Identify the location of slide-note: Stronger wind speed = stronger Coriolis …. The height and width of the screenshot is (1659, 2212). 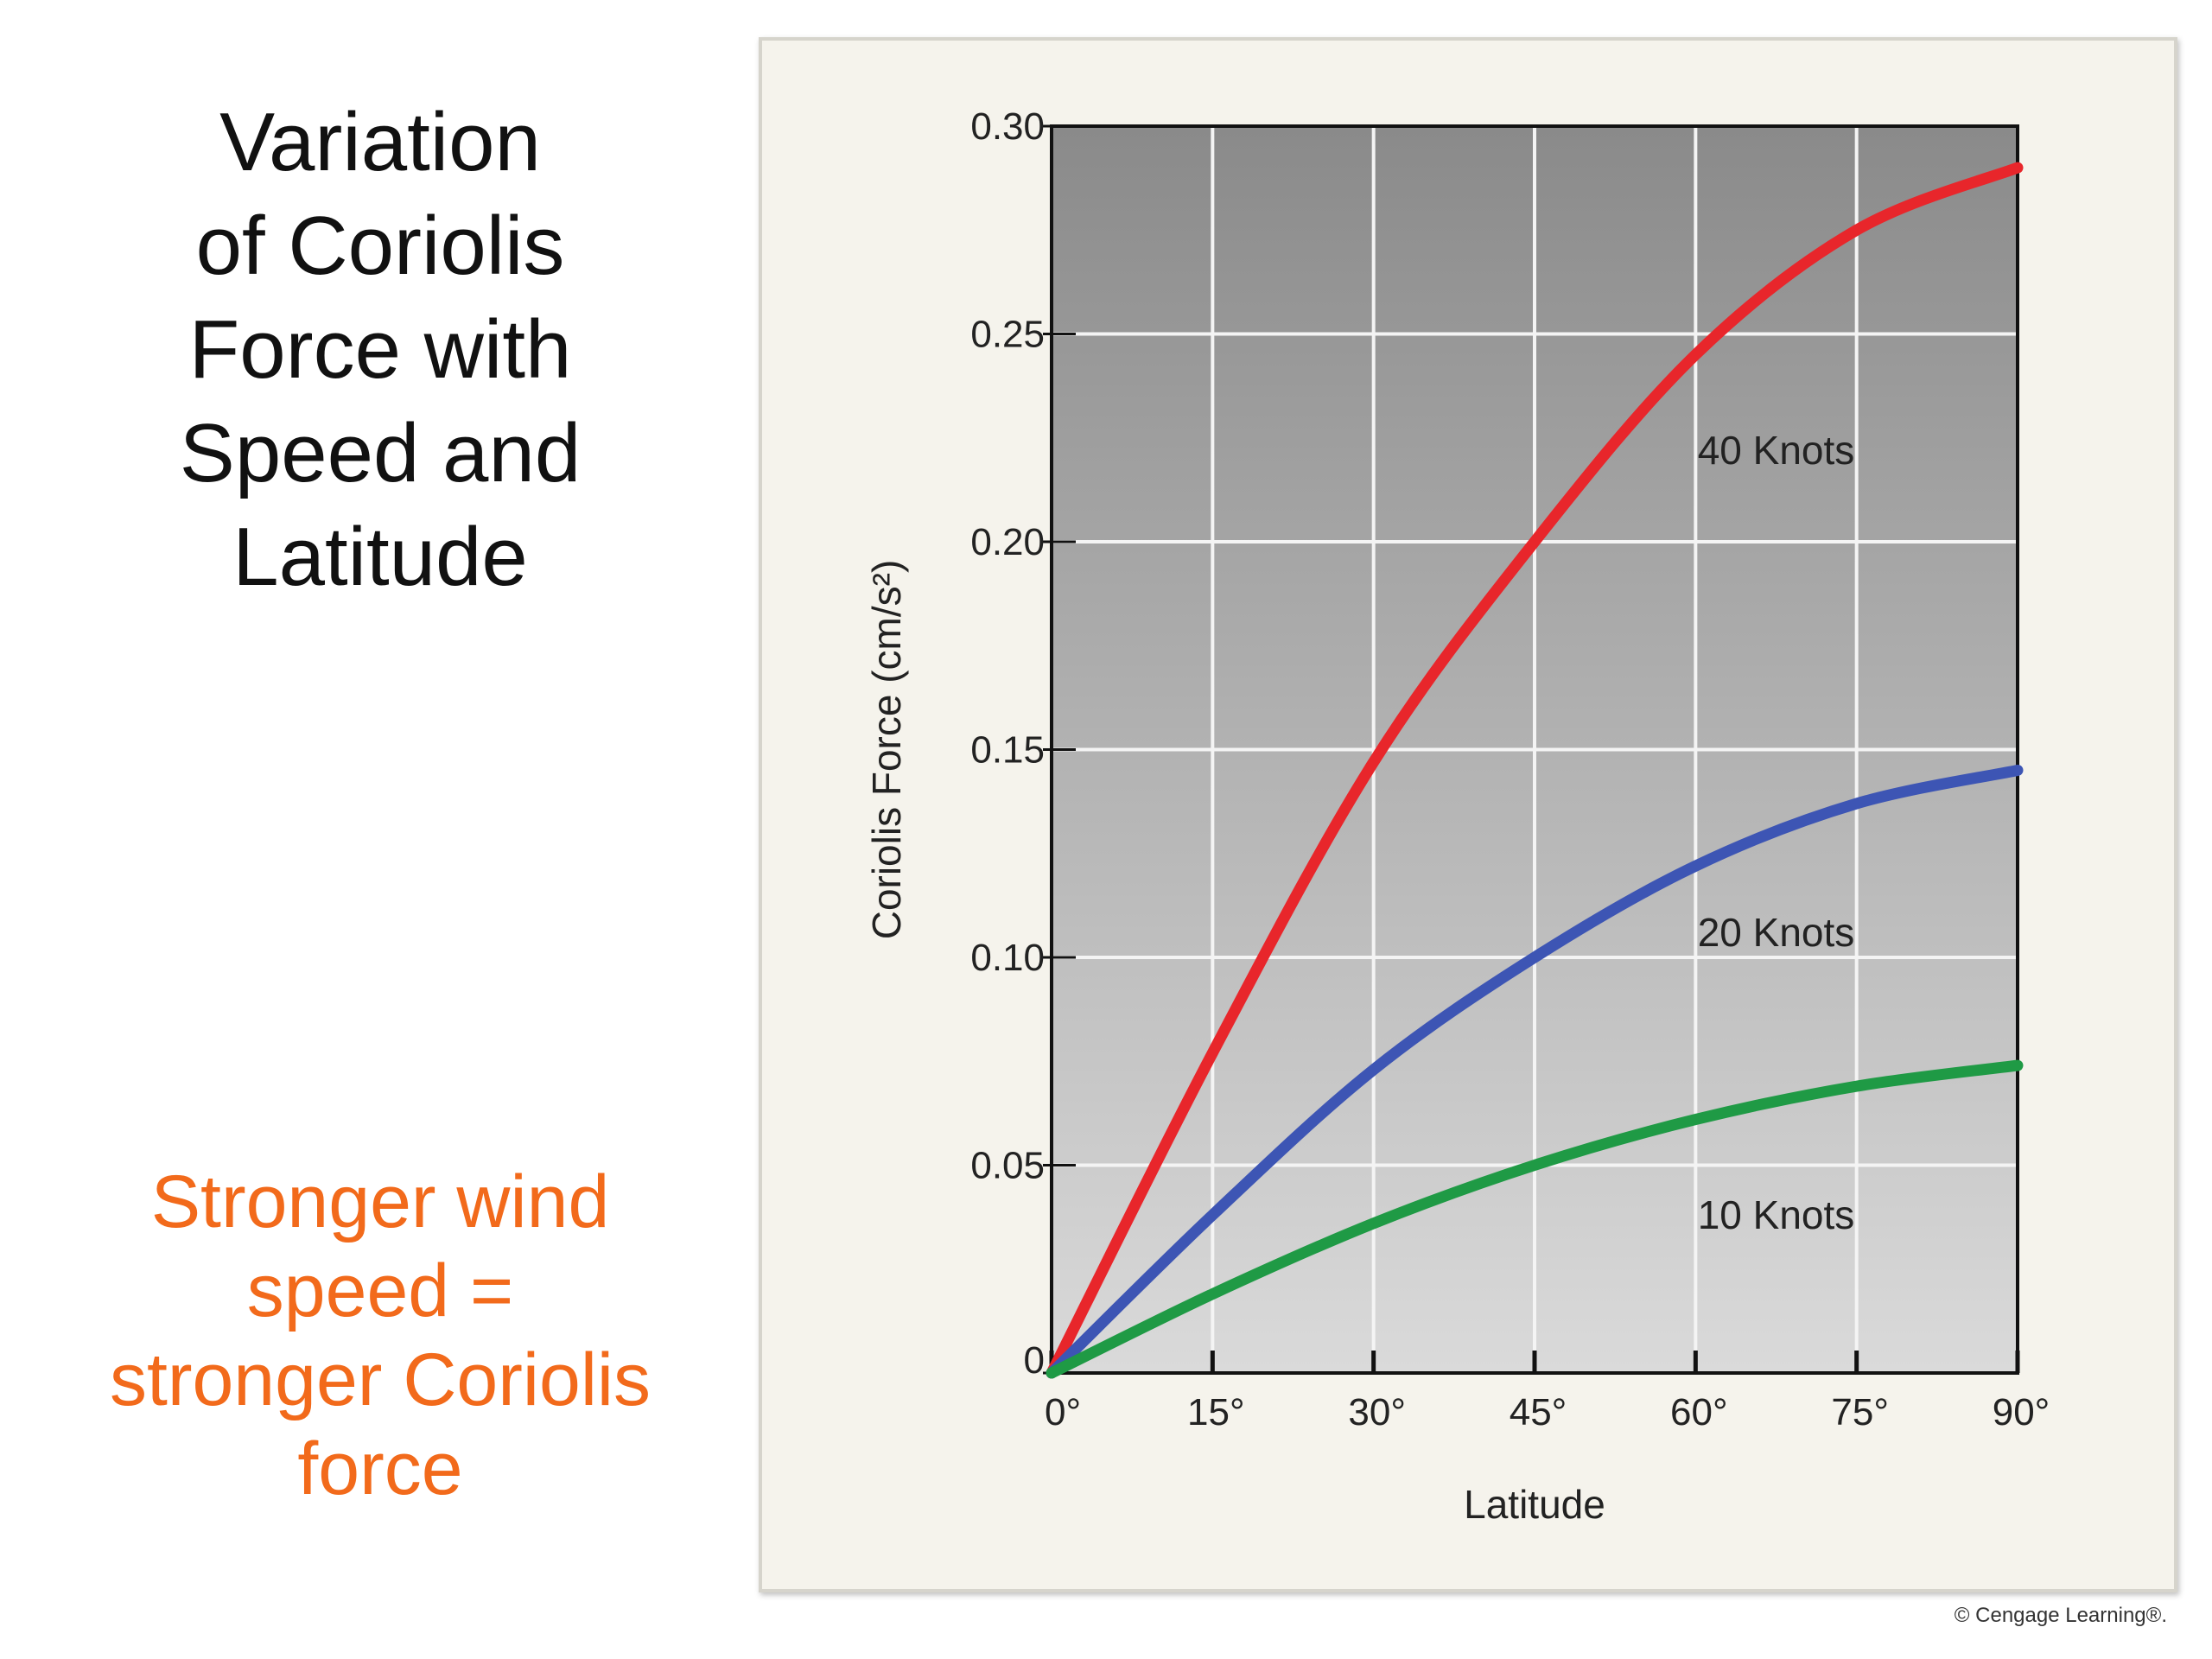
(380, 1336).